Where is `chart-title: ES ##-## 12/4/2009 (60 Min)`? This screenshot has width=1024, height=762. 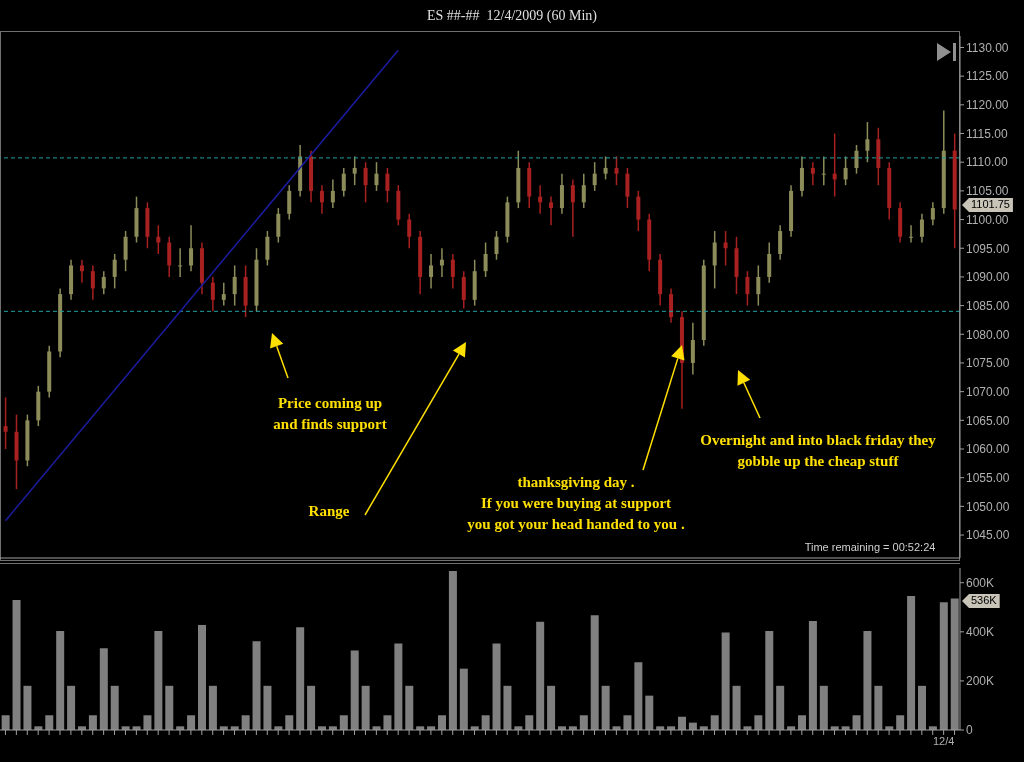
chart-title: ES ##-## 12/4/2009 (60 Min) is located at coordinates (512, 16).